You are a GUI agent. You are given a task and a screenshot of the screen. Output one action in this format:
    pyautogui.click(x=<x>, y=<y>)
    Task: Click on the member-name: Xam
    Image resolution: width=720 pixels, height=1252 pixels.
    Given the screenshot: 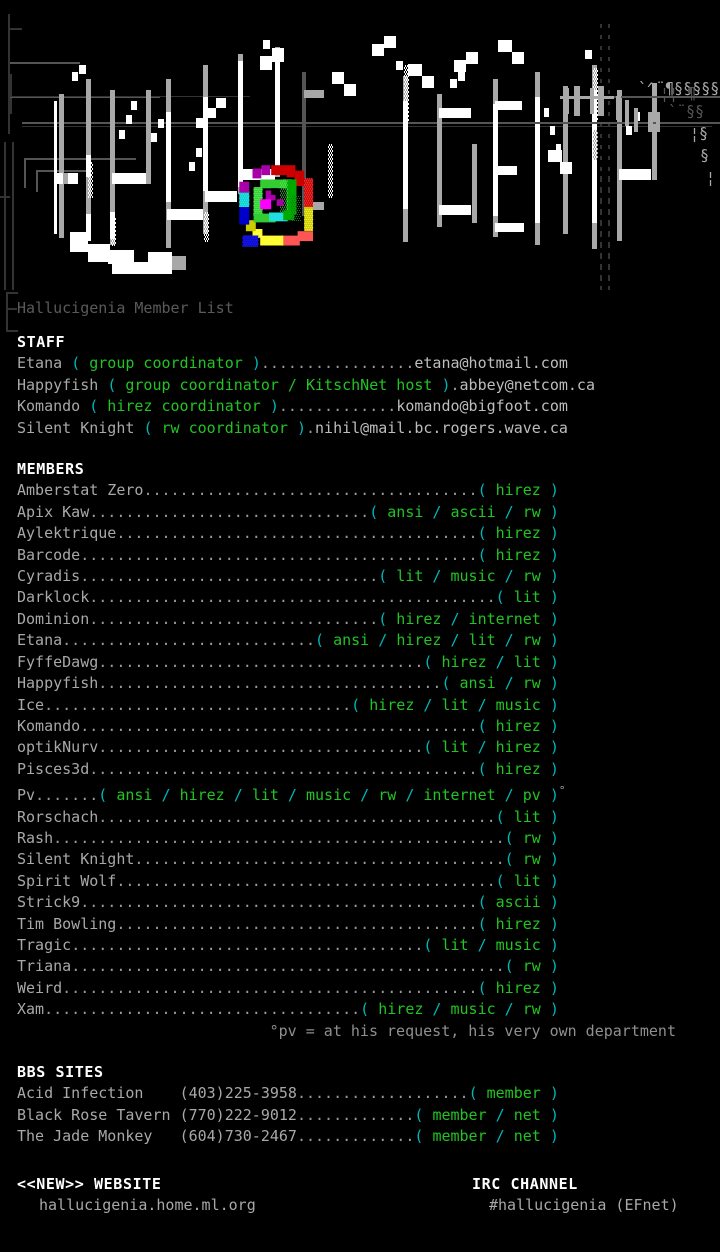 What is the action you would take?
    pyautogui.click(x=31, y=1009)
    